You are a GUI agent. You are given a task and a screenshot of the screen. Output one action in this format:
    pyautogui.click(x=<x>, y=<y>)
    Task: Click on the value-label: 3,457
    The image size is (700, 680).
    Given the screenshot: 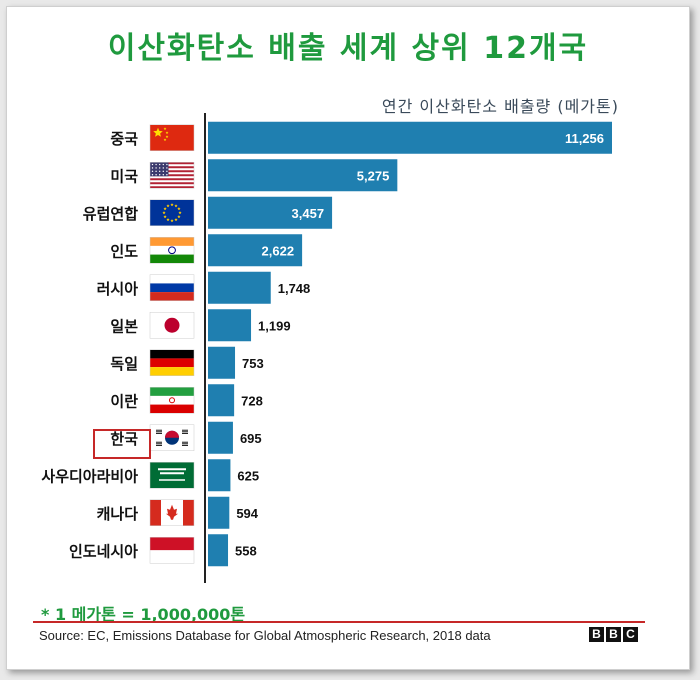 What is the action you would take?
    pyautogui.click(x=308, y=213)
    